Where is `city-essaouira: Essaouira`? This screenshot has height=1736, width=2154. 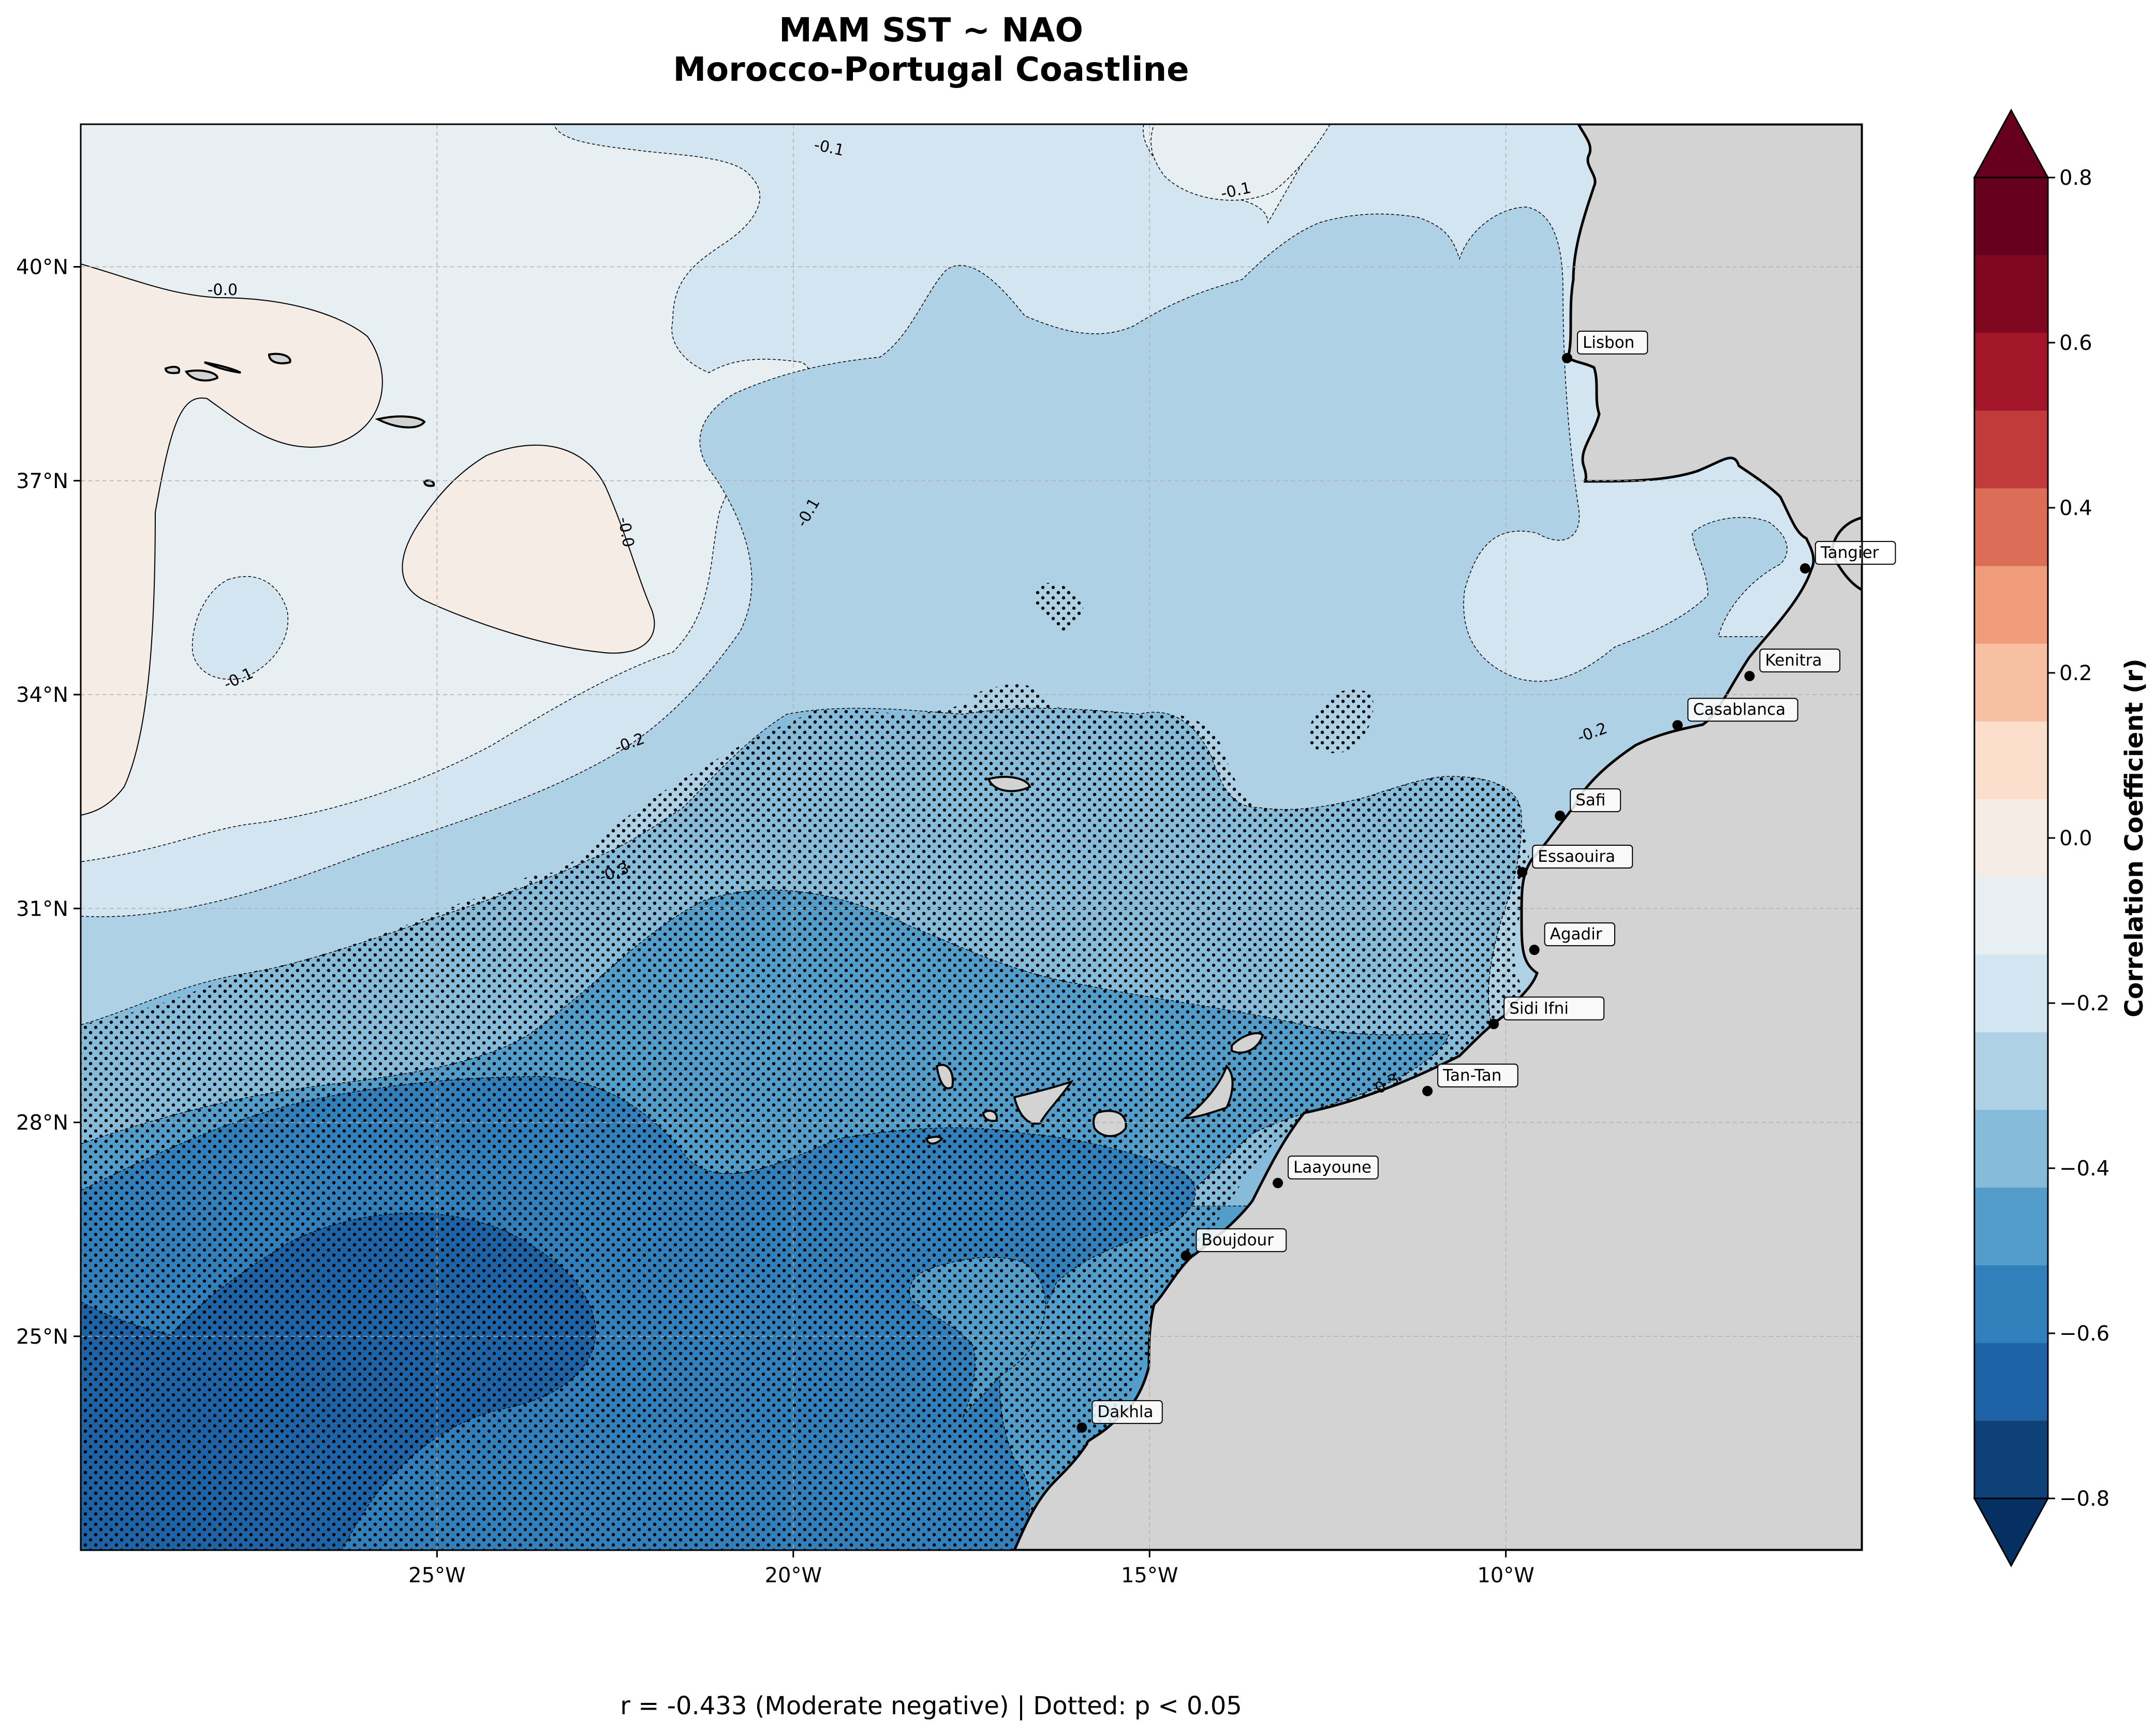
city-essaouira: Essaouira is located at coordinates (1575, 860).